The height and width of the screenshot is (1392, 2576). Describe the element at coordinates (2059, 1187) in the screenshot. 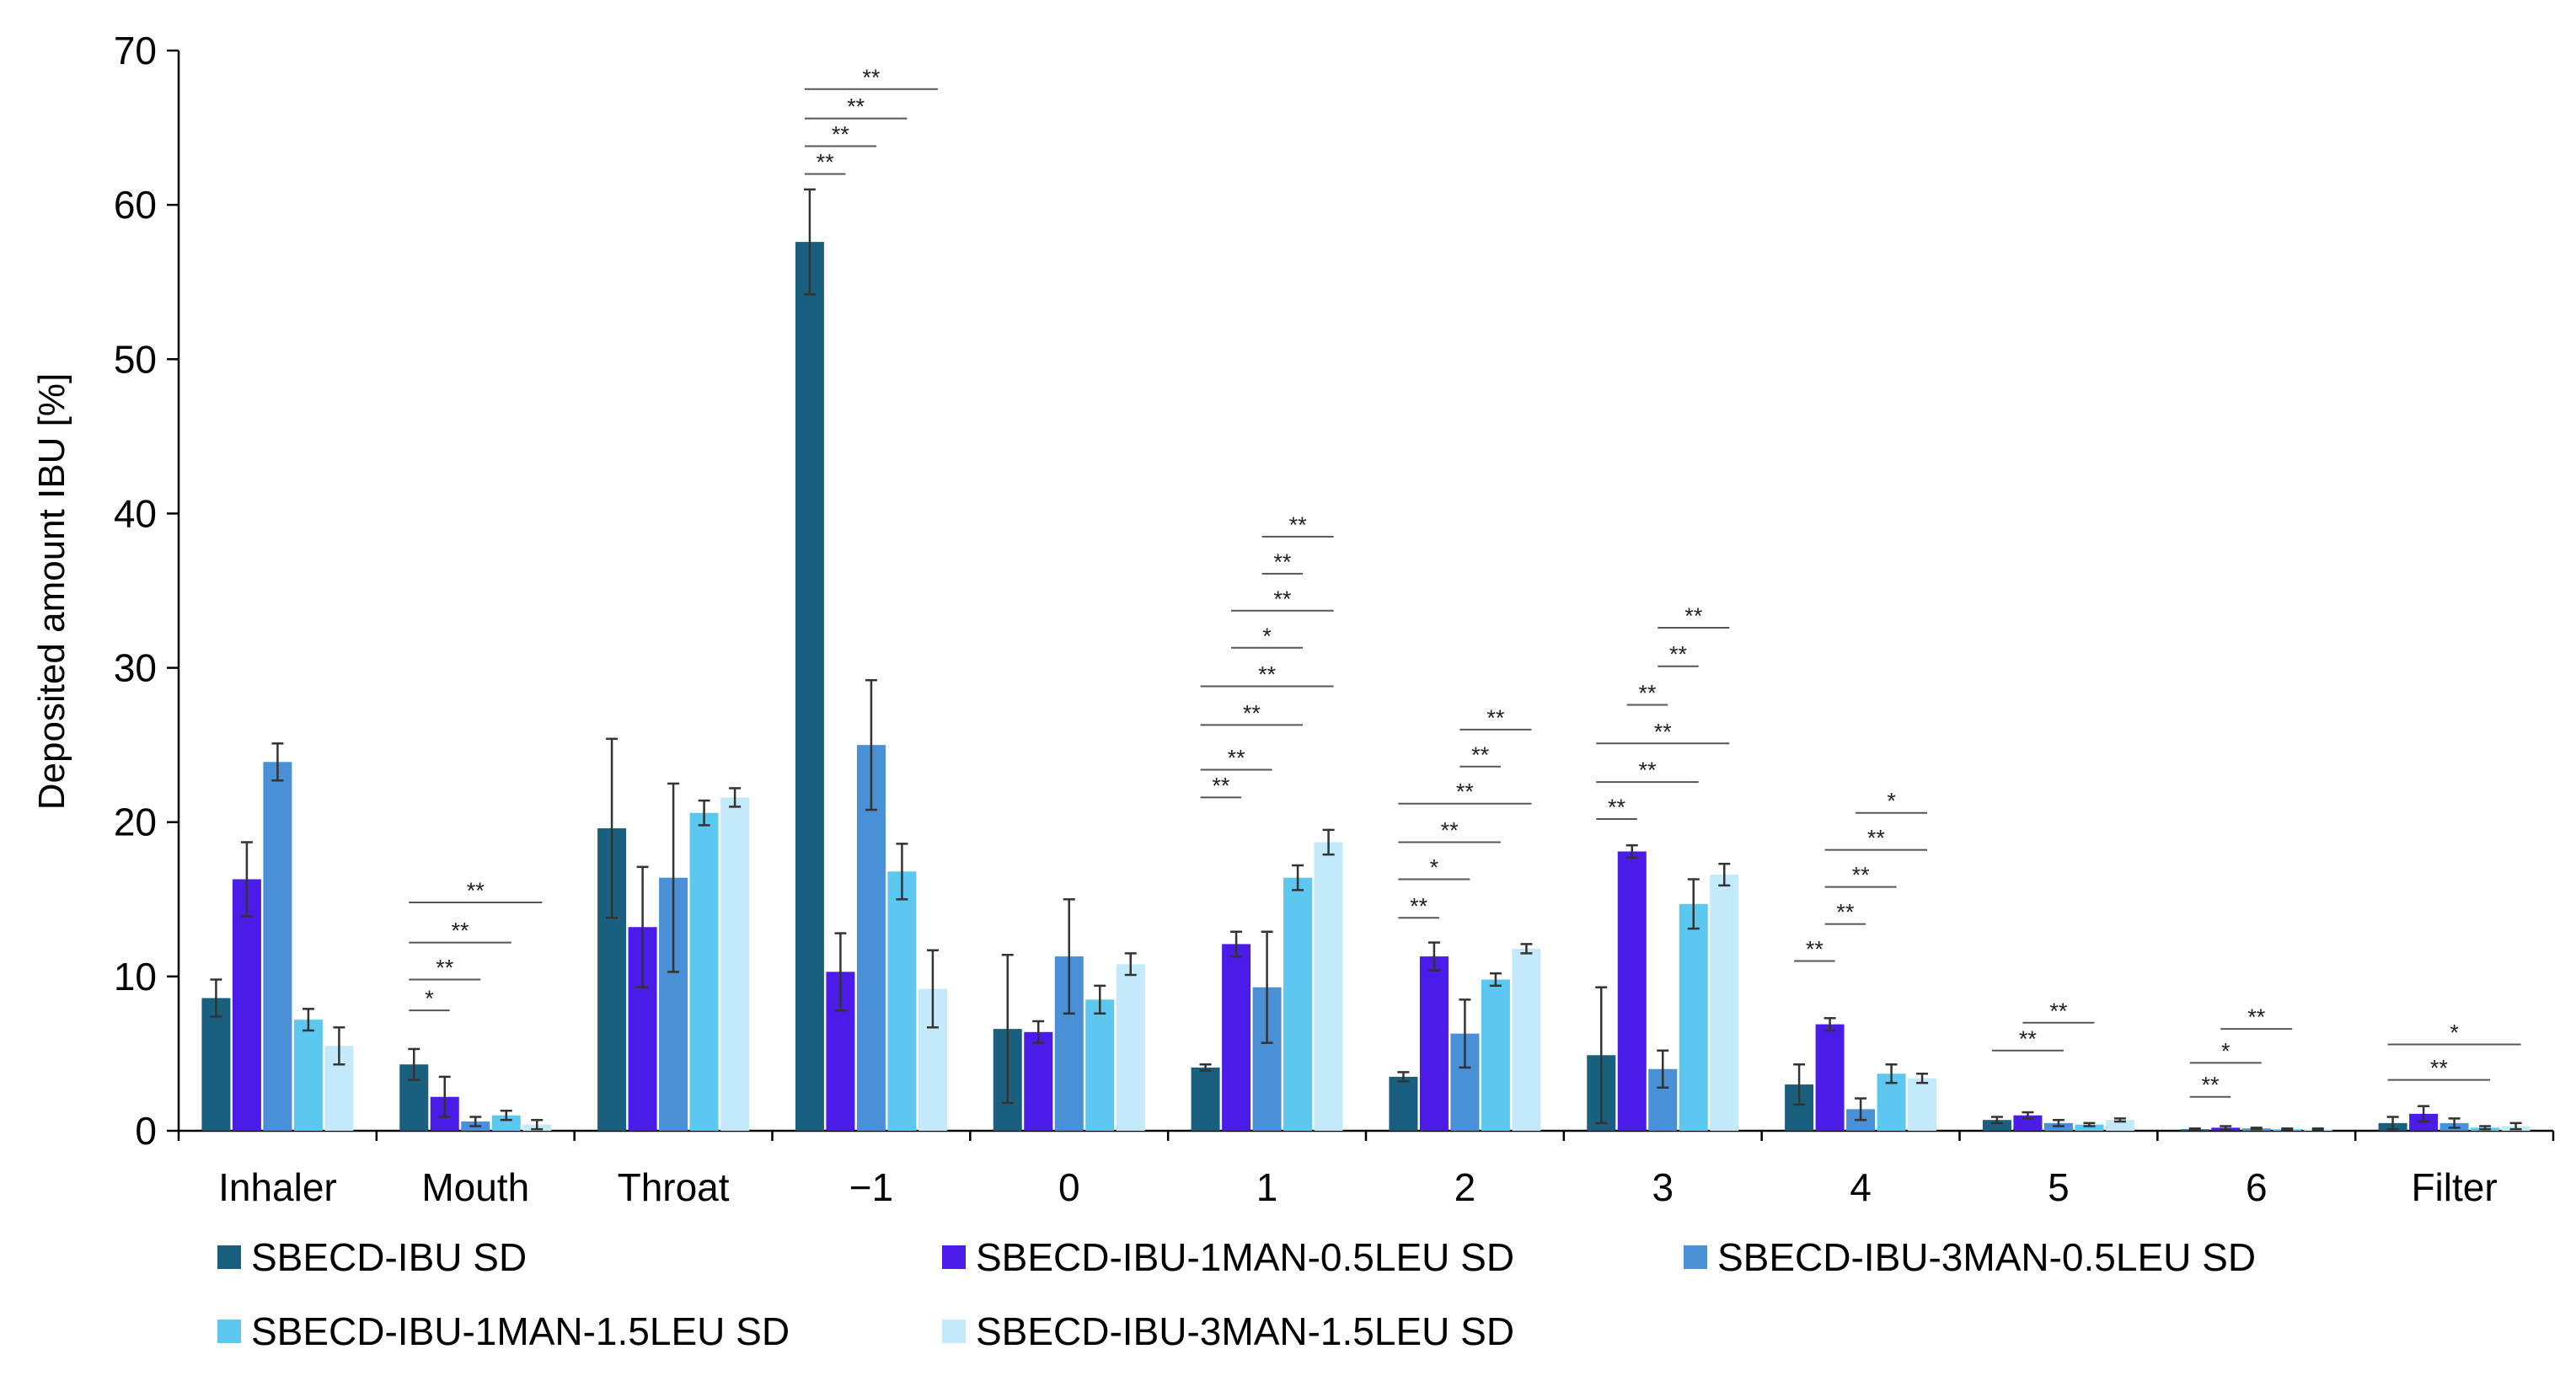

I see `x-tick-label: 5` at that location.